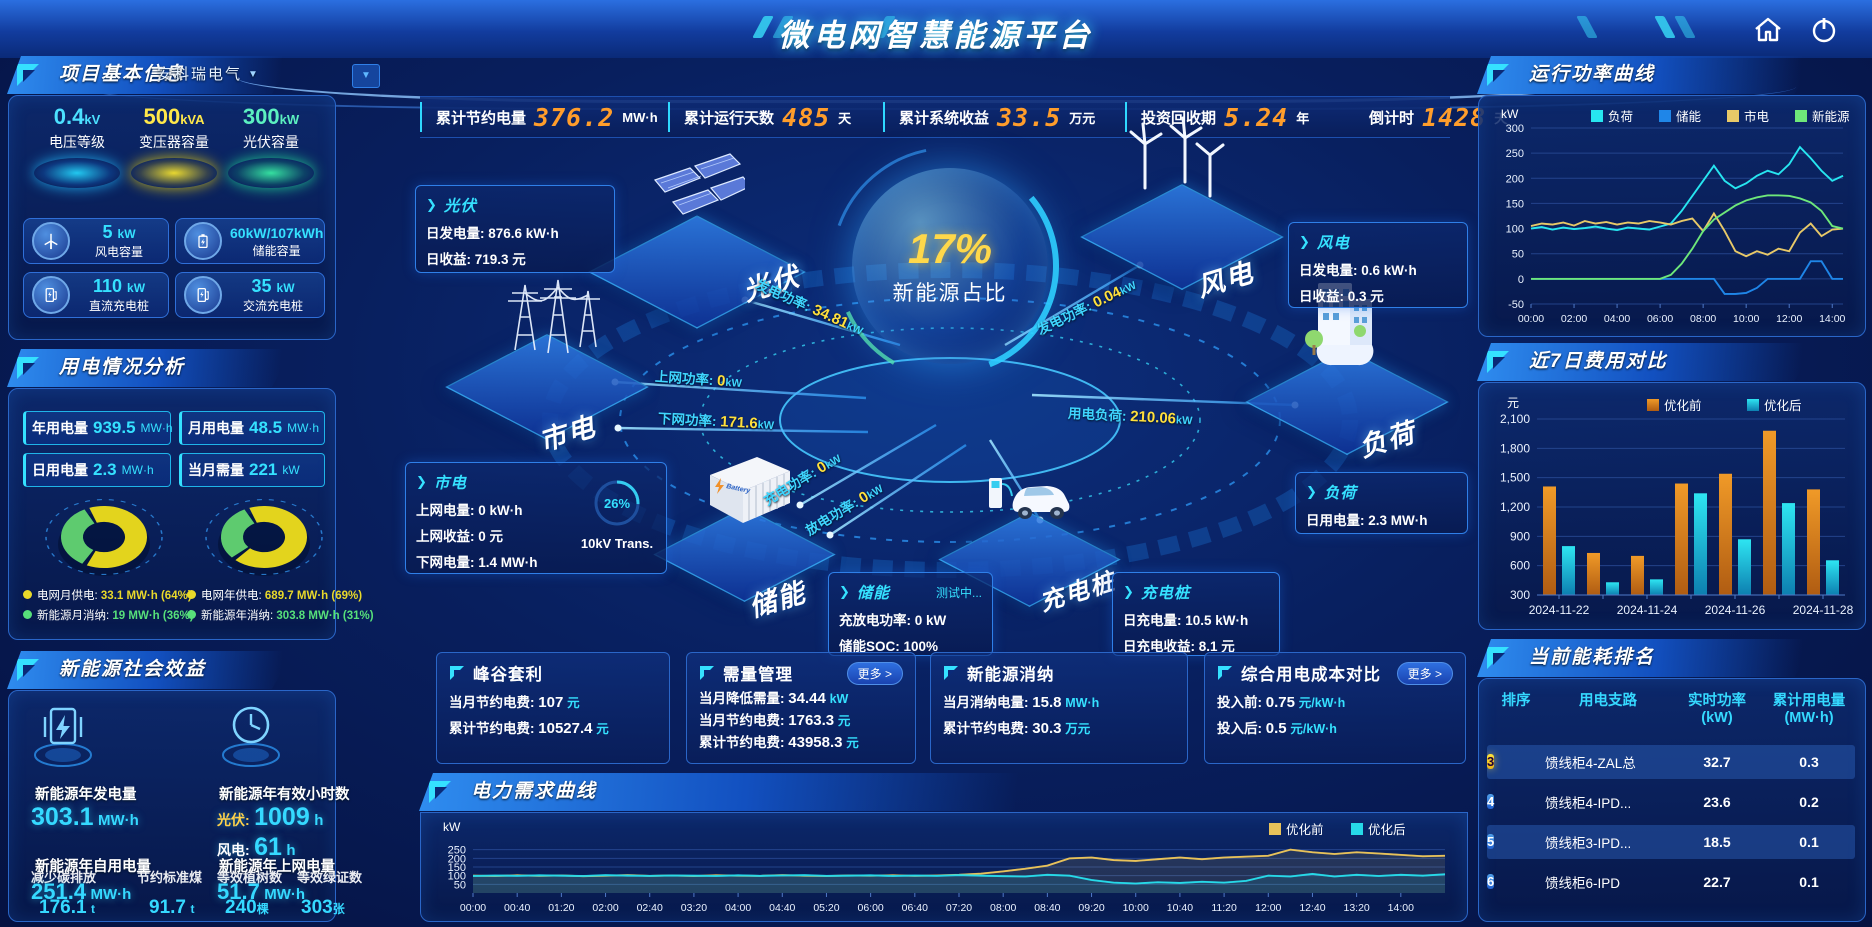 The image size is (1872, 927). What do you see at coordinates (170, 877) in the screenshot?
I see `stat-label: 节约标准煤` at bounding box center [170, 877].